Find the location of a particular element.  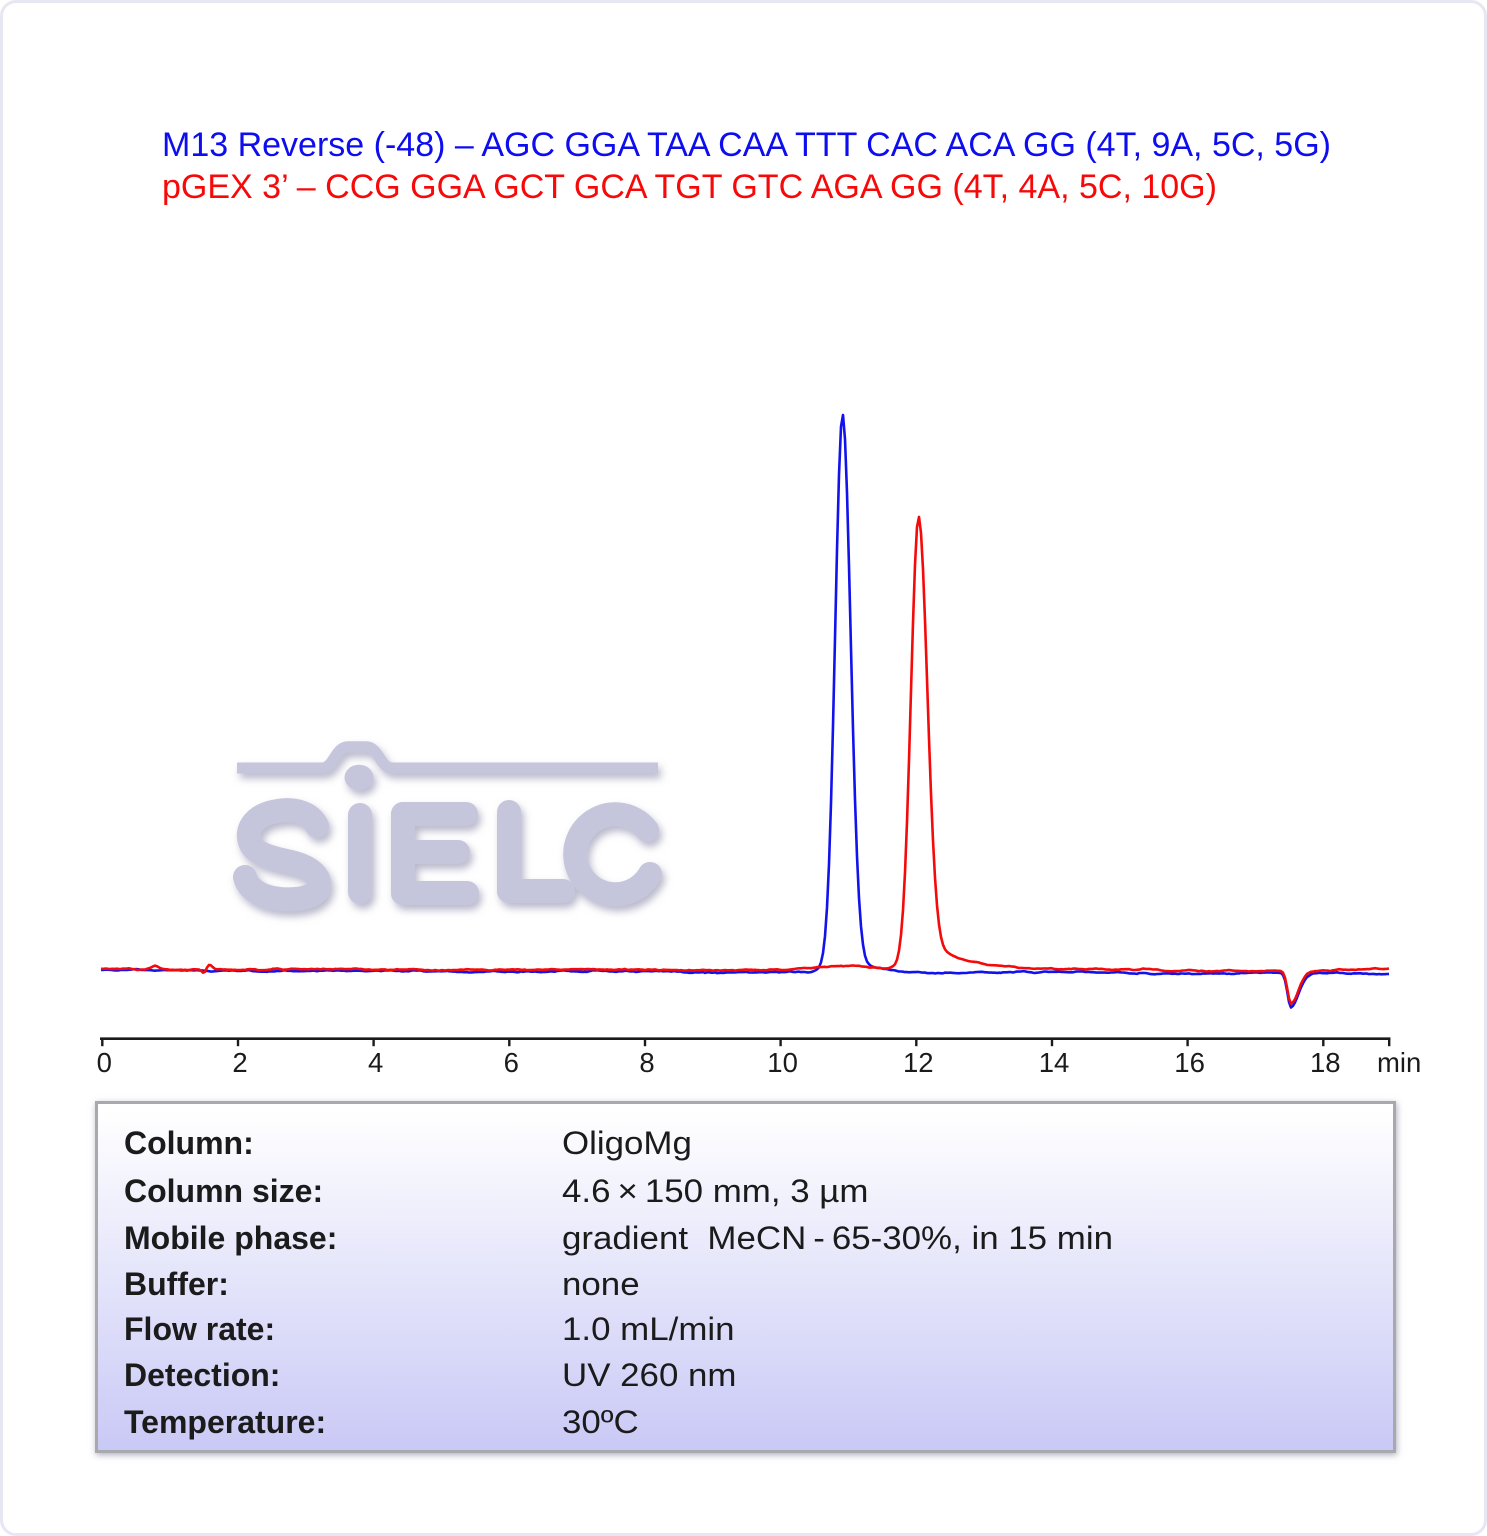

svg-text: 0 is located at coordinates (104, 1062).